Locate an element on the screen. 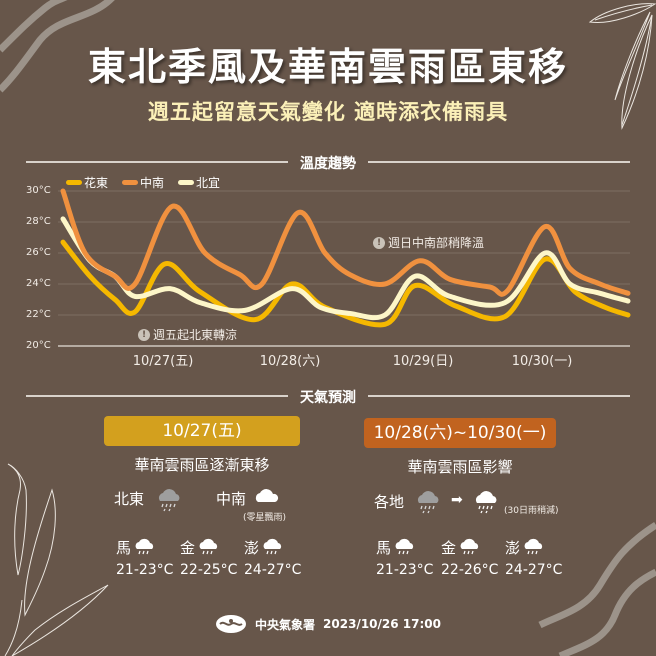 This screenshot has width=656, height=656. forecast-section-heading: 天氣預測 is located at coordinates (328, 398).